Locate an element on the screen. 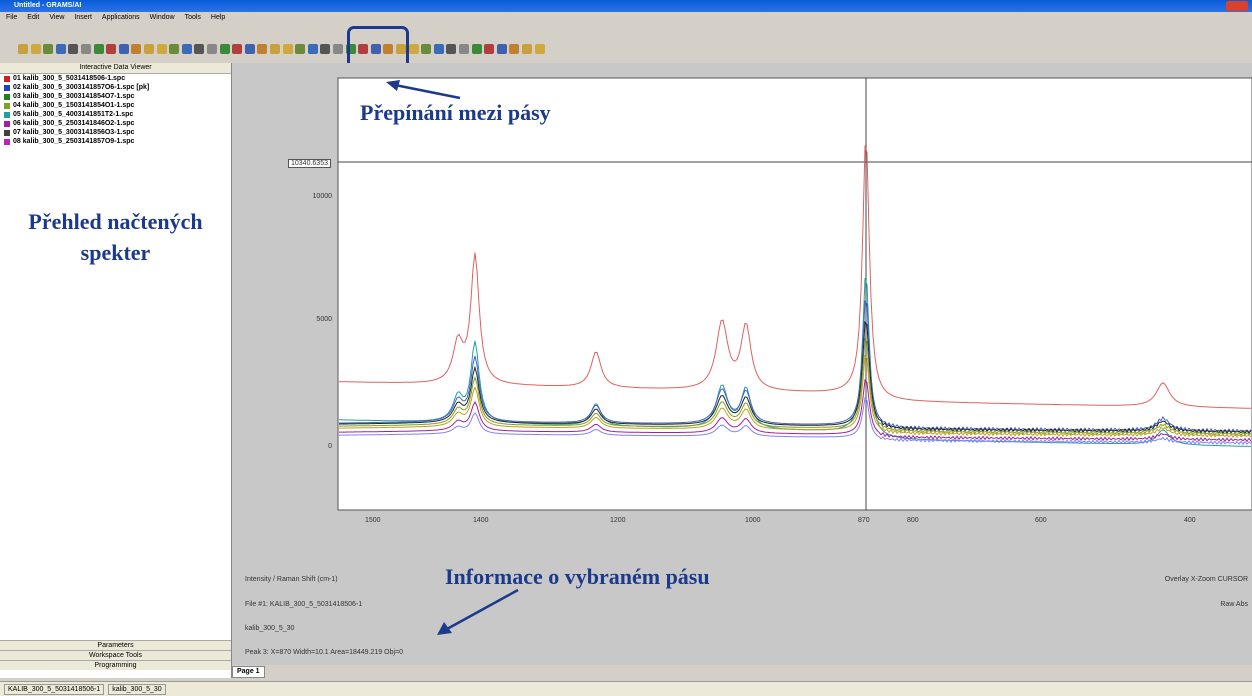 The image size is (1252, 696). file-entry: 04 kalib_300_5_1503141854O1-1.spc is located at coordinates (115, 105).